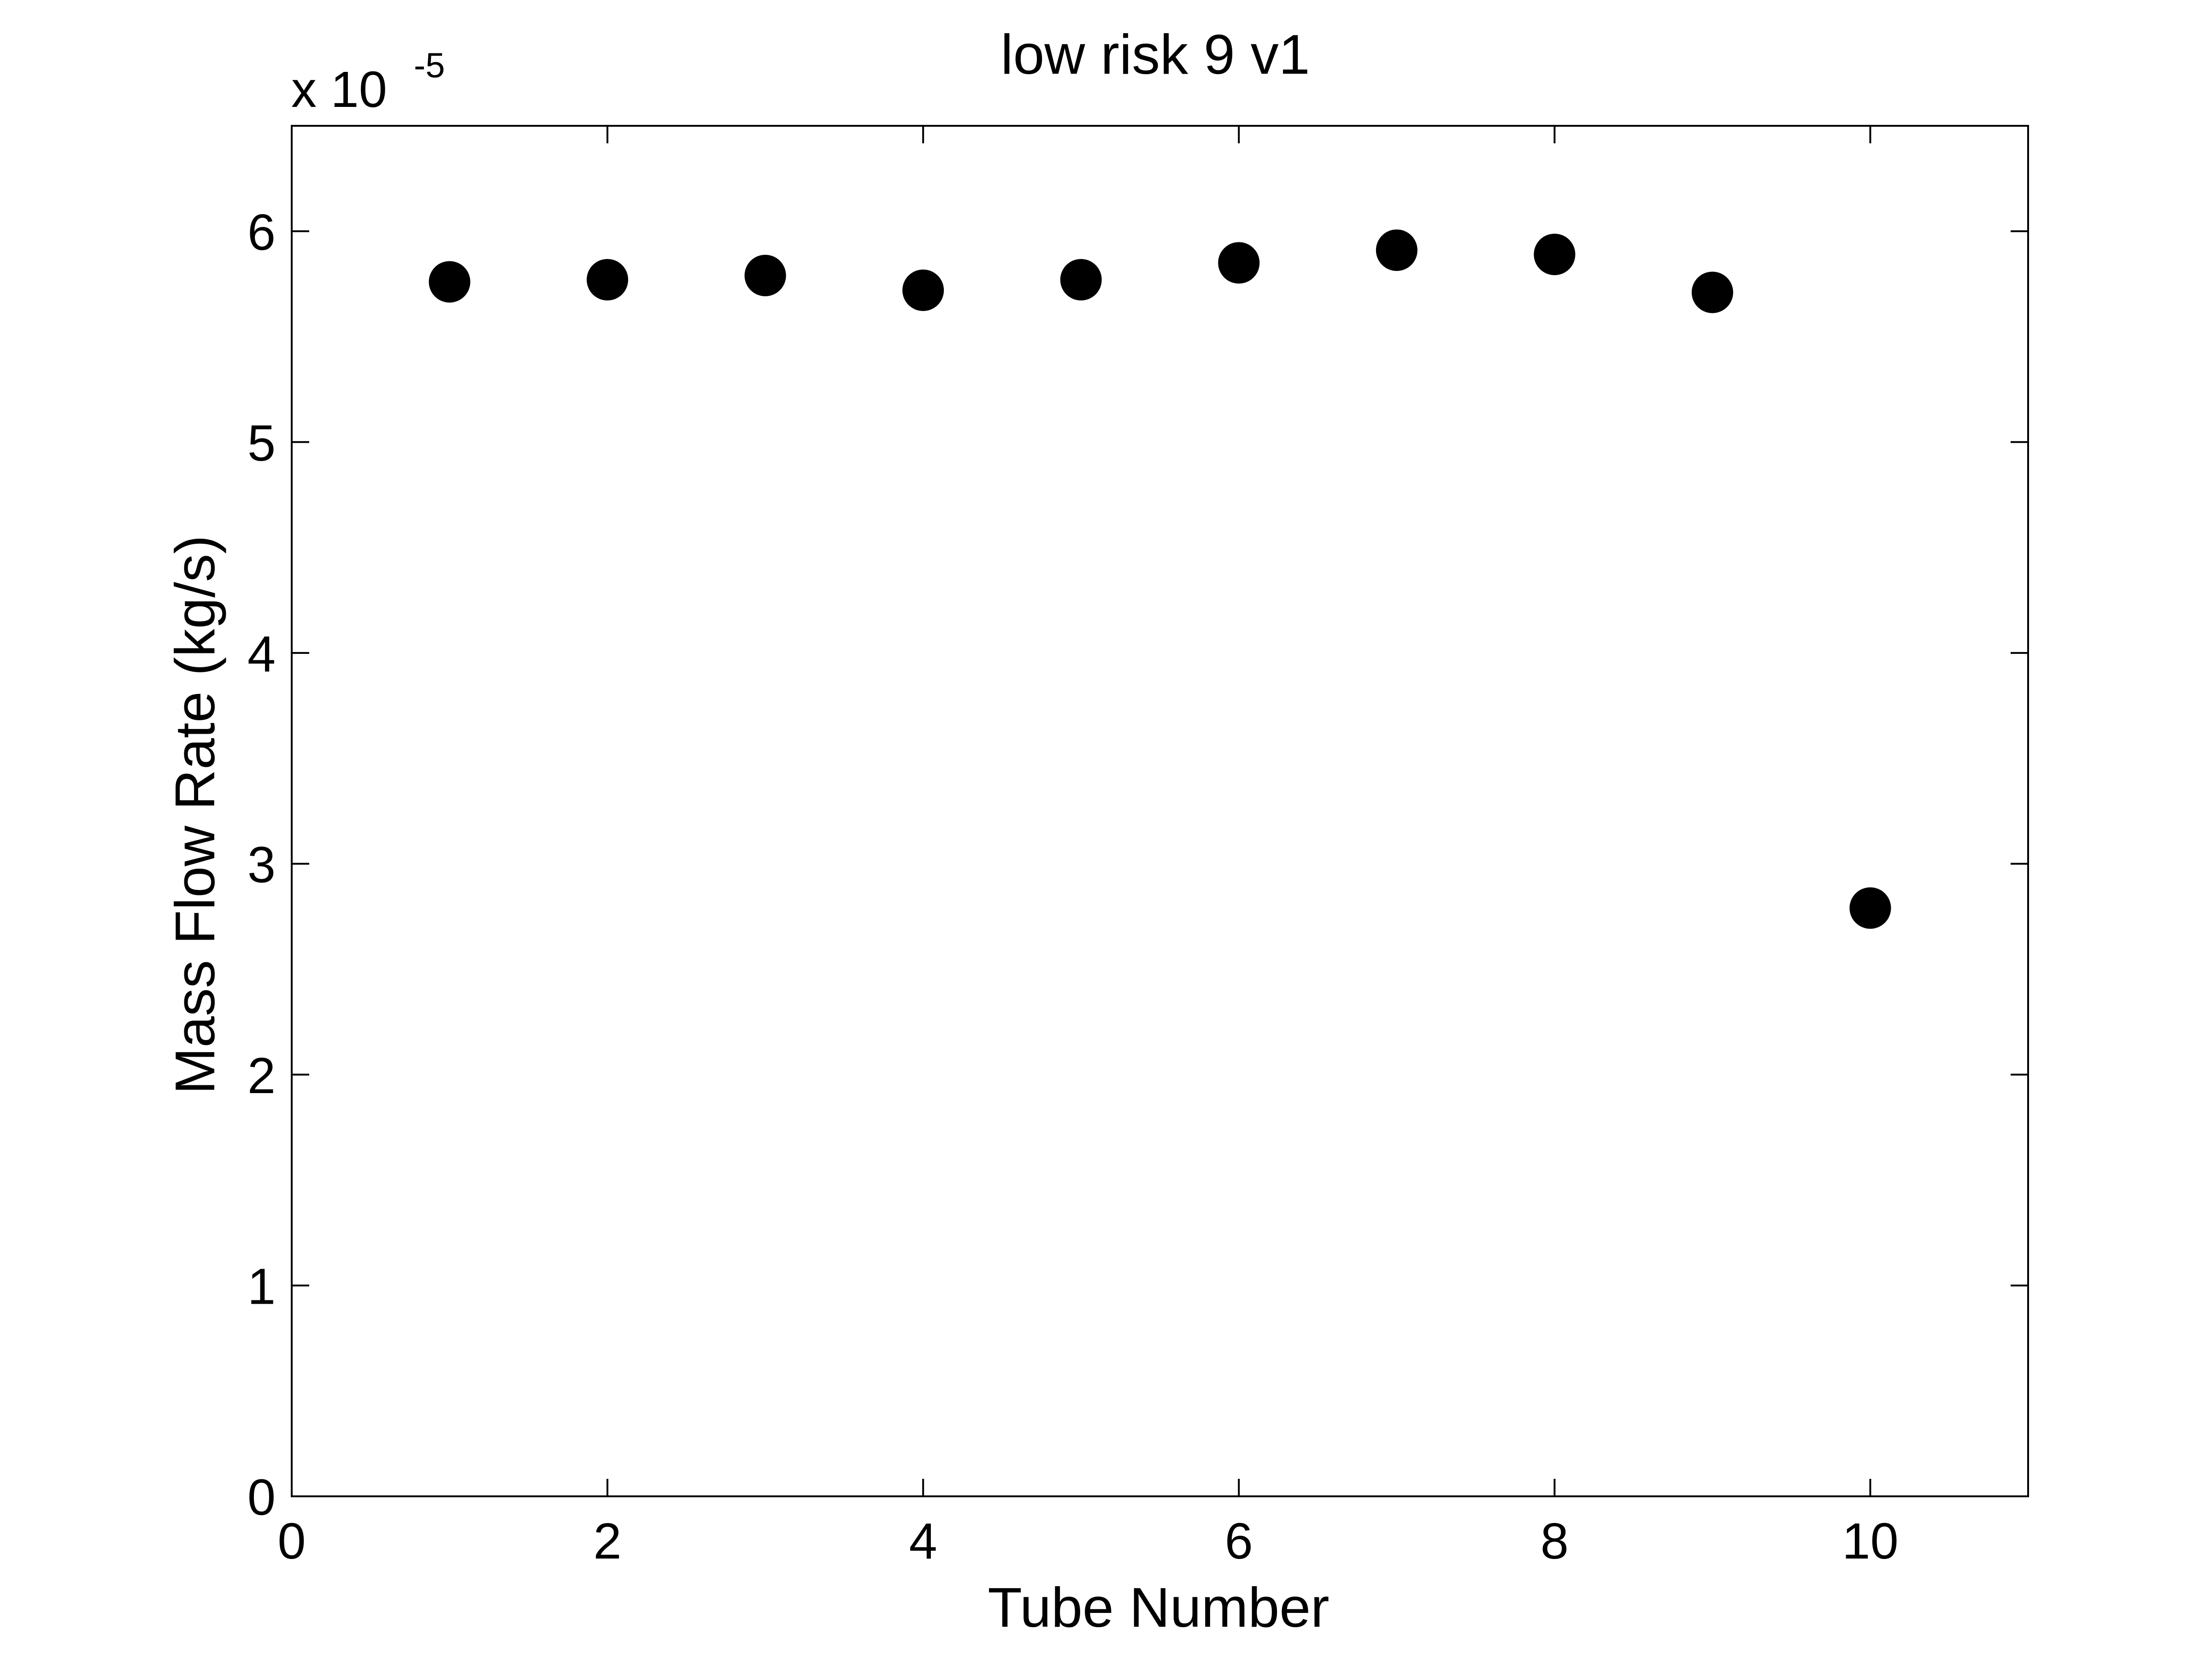 This screenshot has width=2212, height=1659. Describe the element at coordinates (261, 443) in the screenshot. I see `y-tick-label: 5` at that location.